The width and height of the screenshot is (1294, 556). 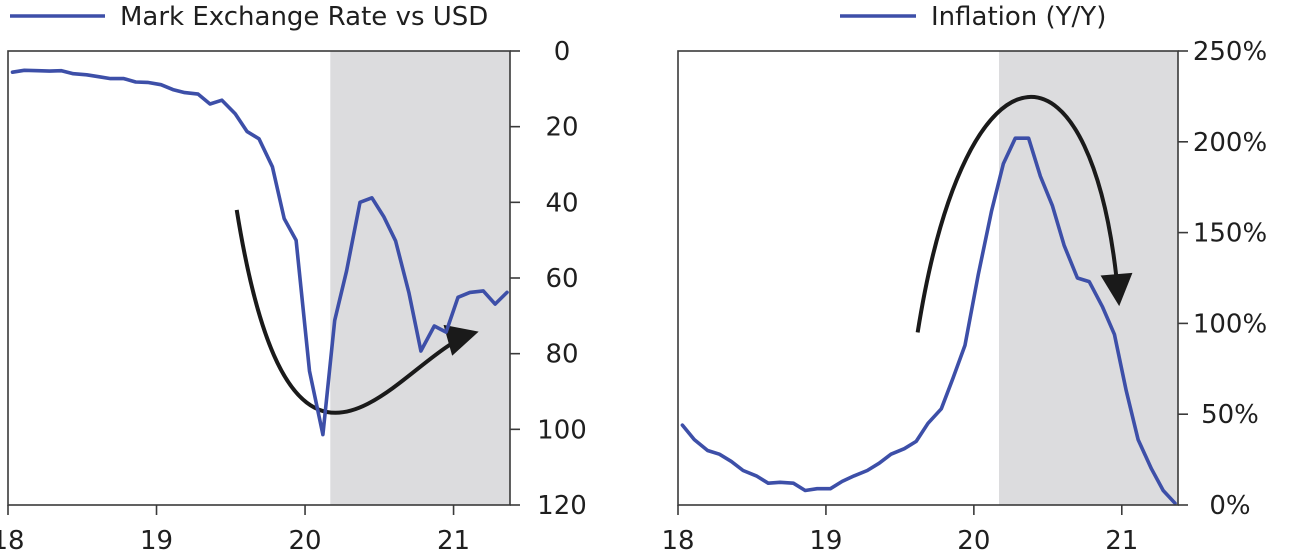 I want to click on legend: Inflation (Y/Y), so click(x=973, y=17).